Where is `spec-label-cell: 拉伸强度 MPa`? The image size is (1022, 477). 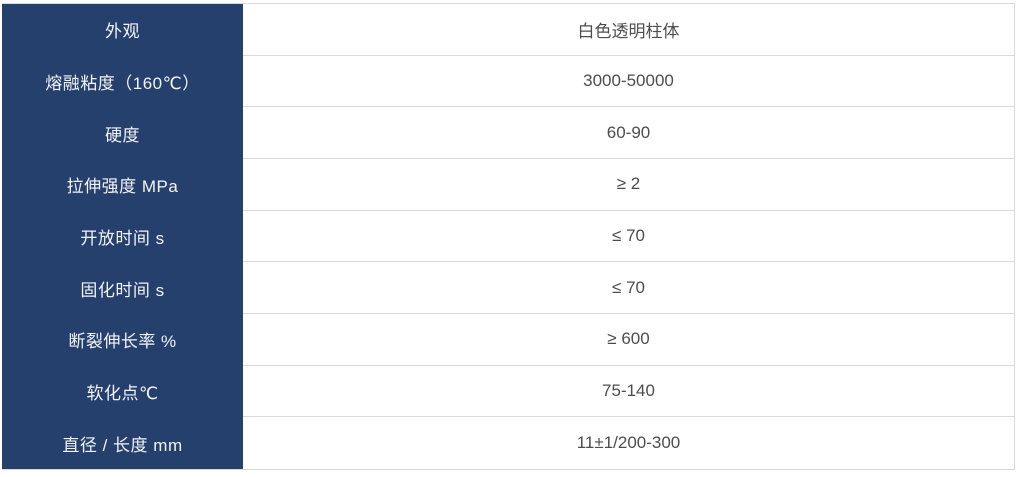 spec-label-cell: 拉伸强度 MPa is located at coordinates (122, 185).